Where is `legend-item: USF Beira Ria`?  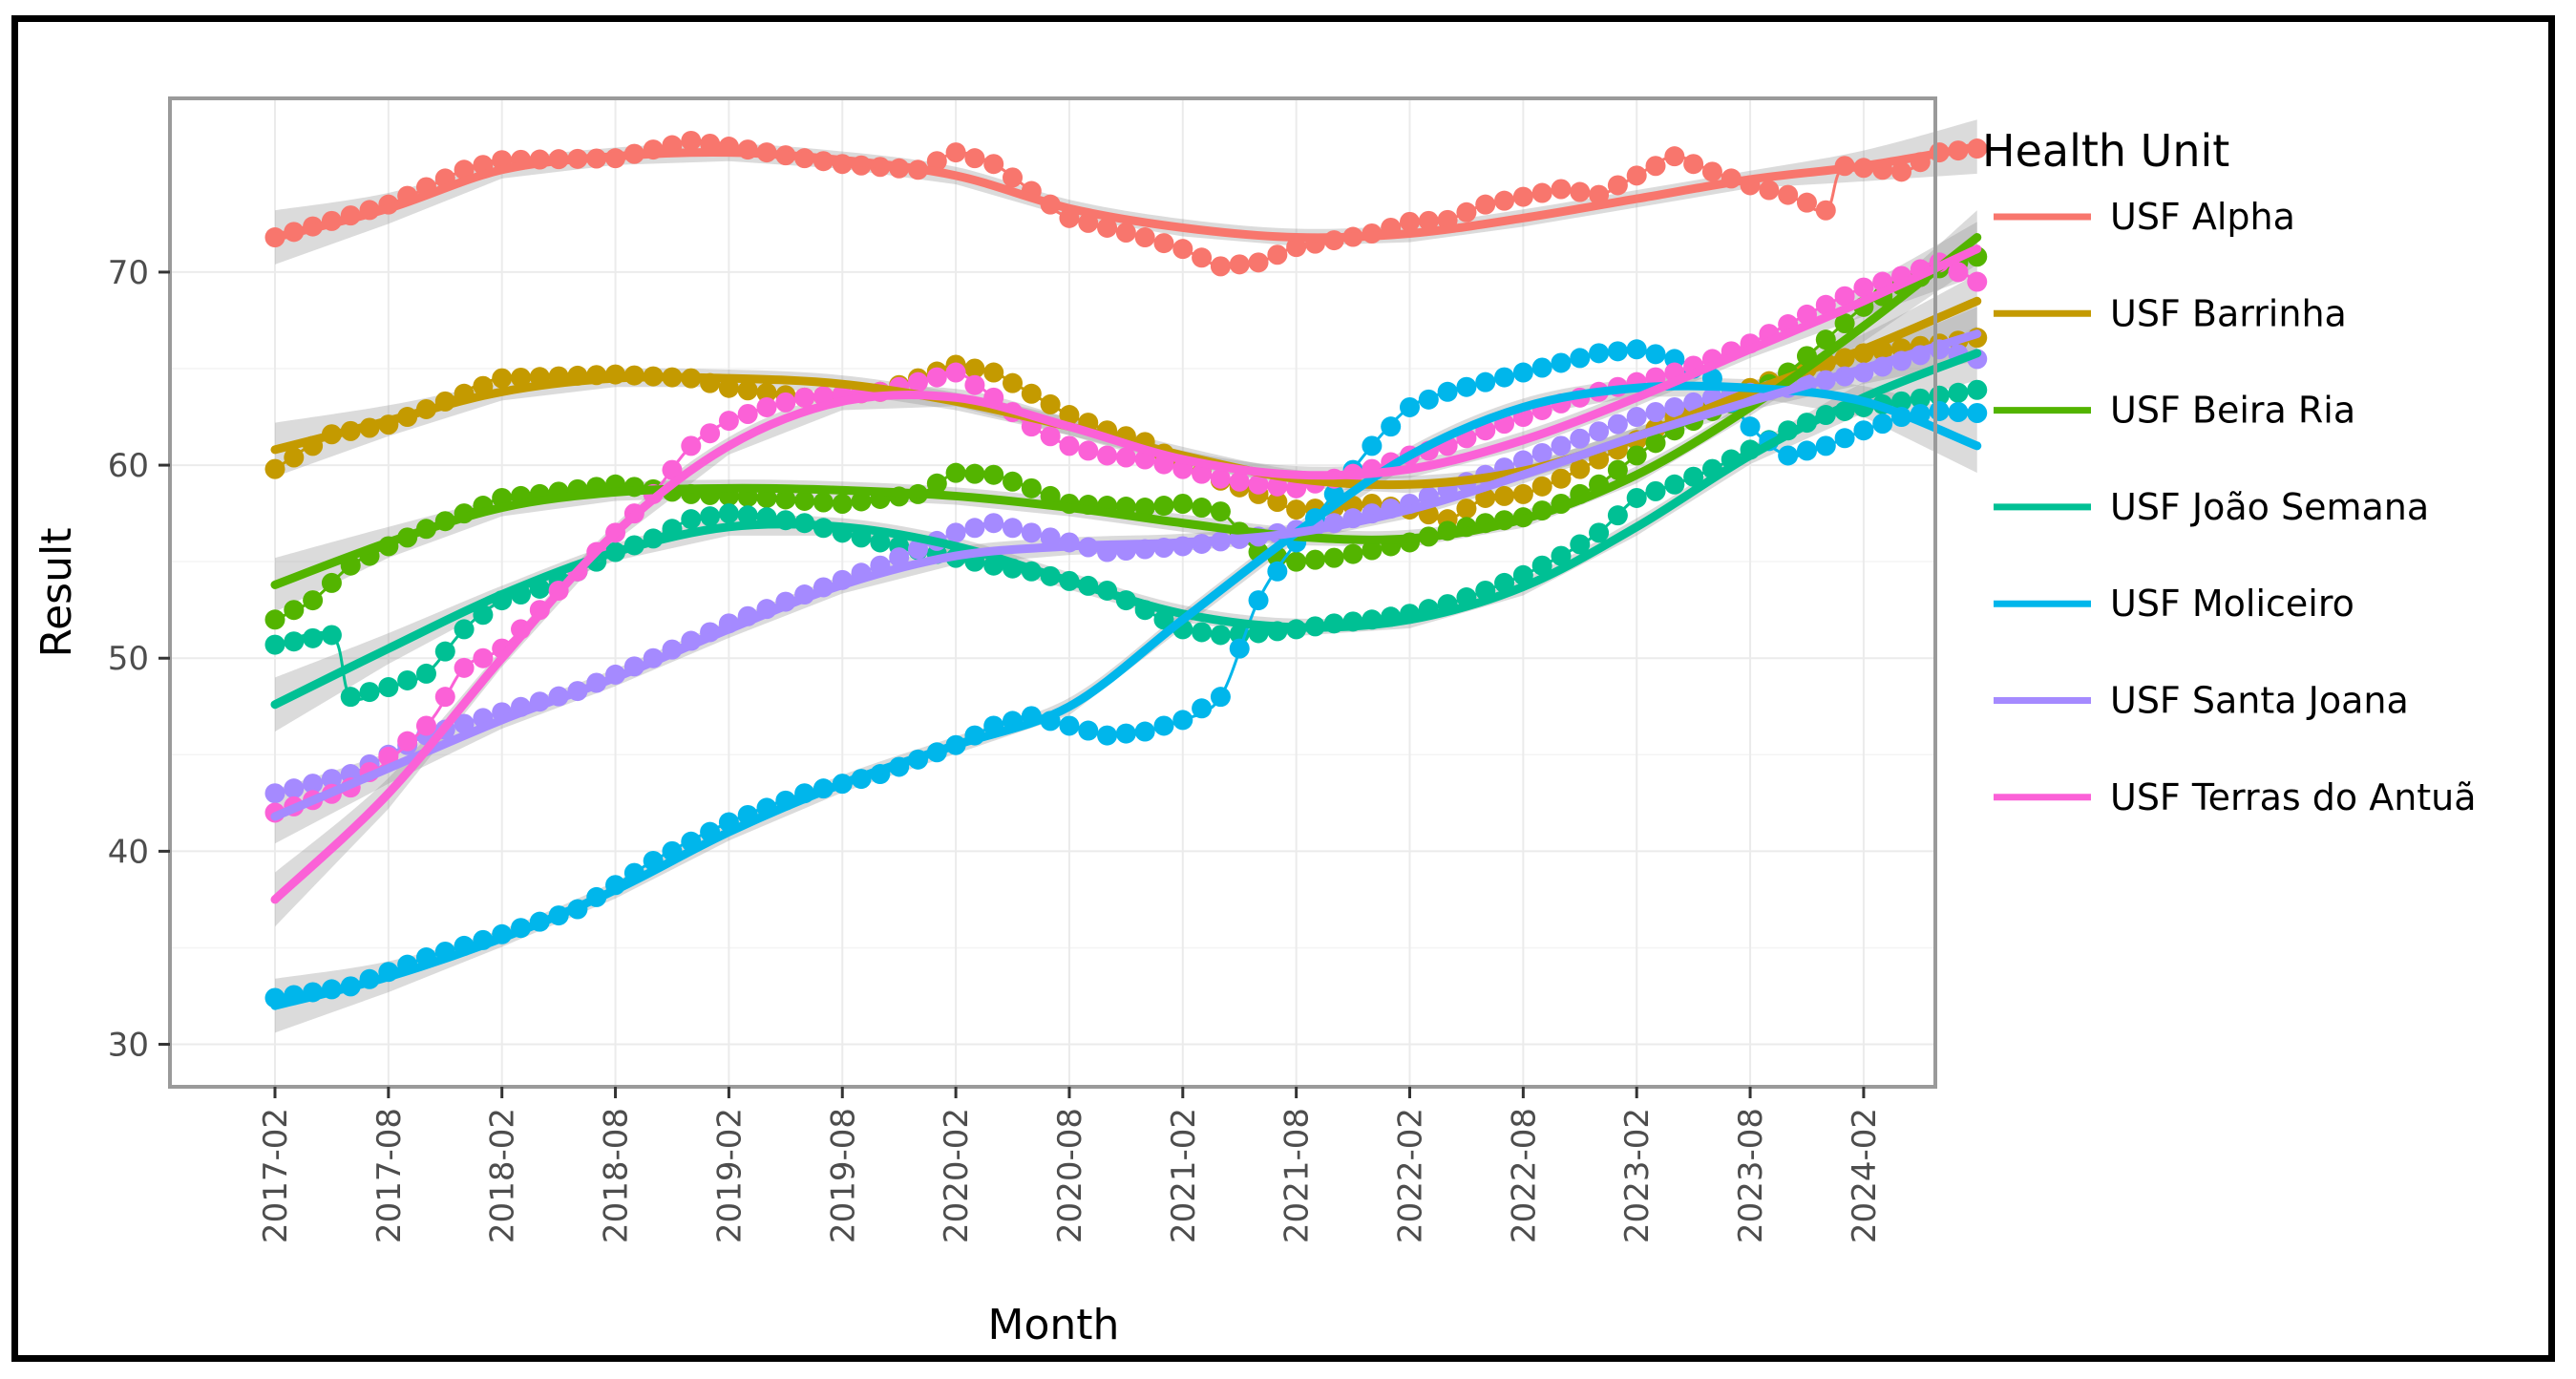 legend-item: USF Beira Ria is located at coordinates (2174, 411).